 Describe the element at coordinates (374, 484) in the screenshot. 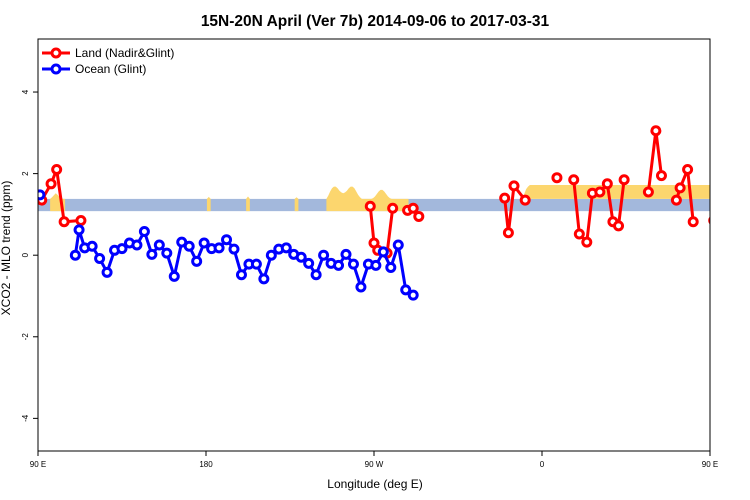

I see `x-axis-label: Longitude (deg E)` at that location.